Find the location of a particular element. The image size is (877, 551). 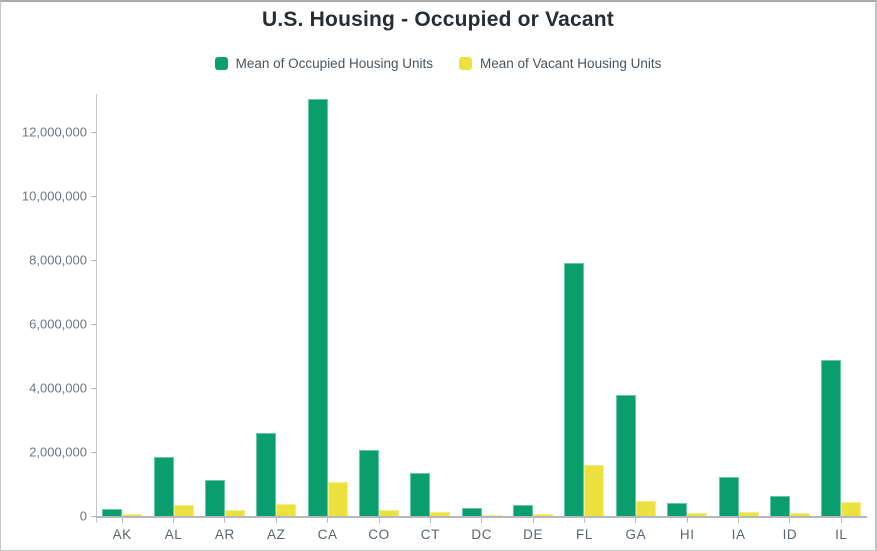

bar-occupied-de is located at coordinates (523, 510).